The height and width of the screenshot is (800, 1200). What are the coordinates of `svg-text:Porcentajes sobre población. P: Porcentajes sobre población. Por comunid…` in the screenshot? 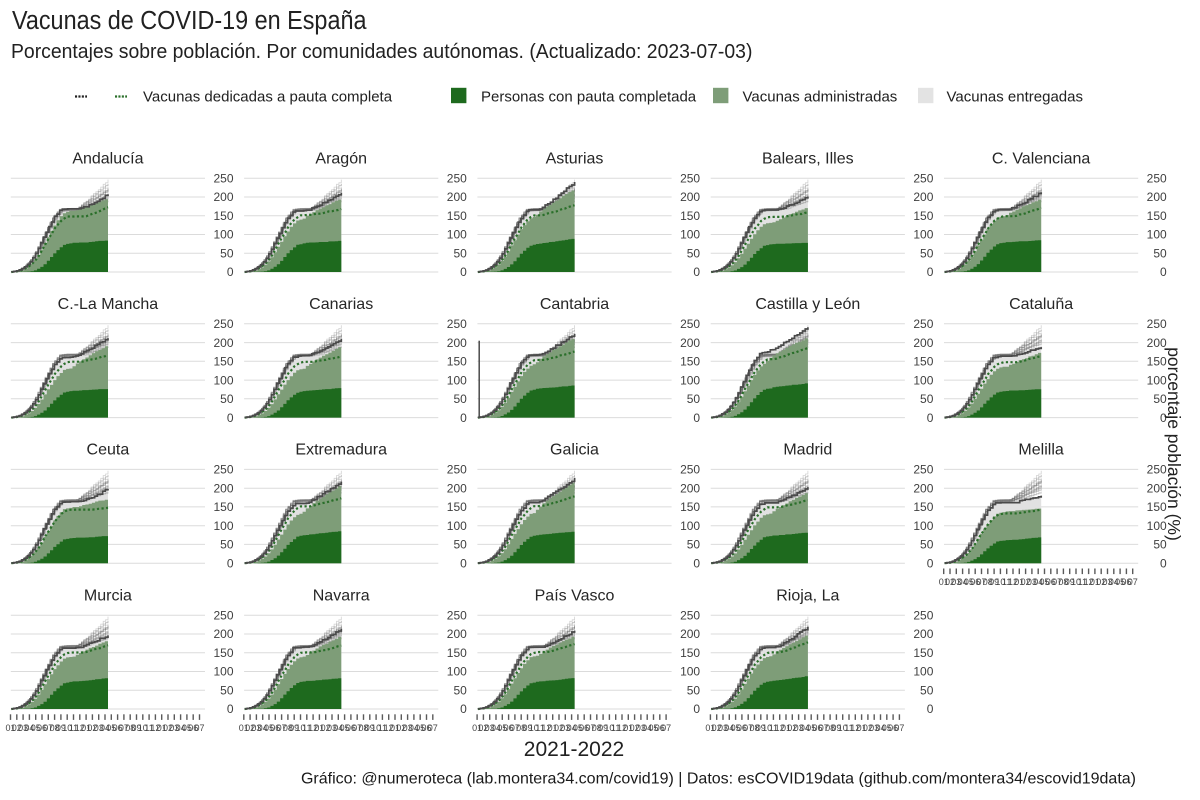 It's located at (381, 52).